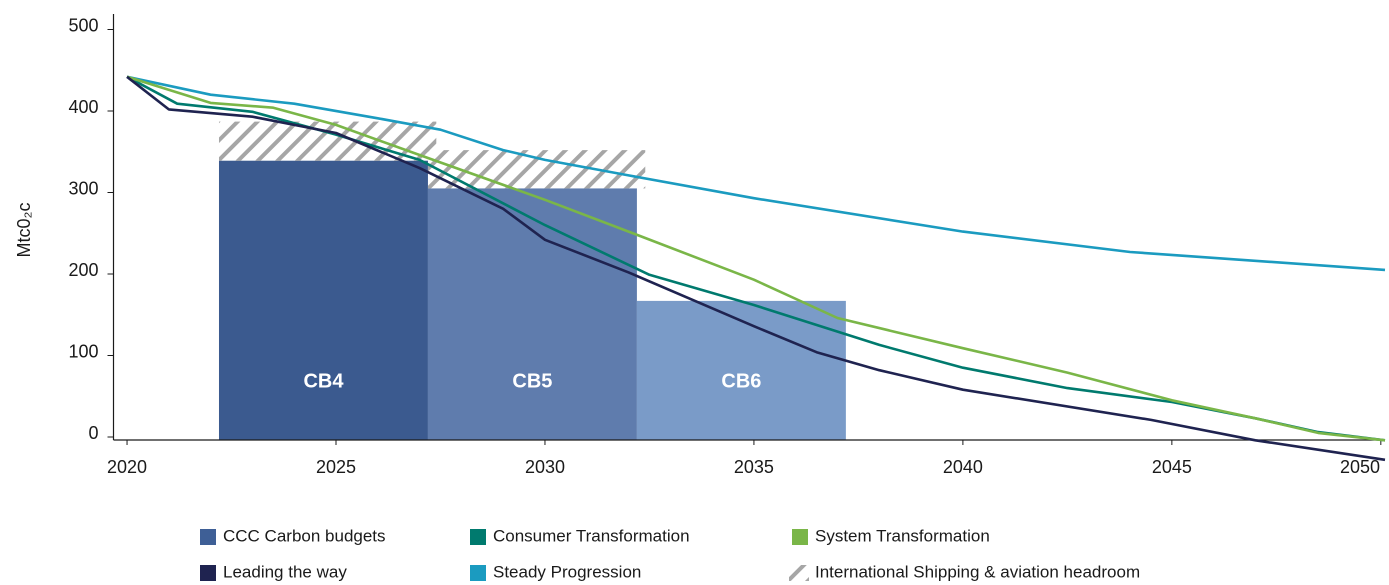 Image resolution: width=1389 pixels, height=585 pixels. What do you see at coordinates (304, 535) in the screenshot?
I see `legend-label: CCC Carbon budgets` at bounding box center [304, 535].